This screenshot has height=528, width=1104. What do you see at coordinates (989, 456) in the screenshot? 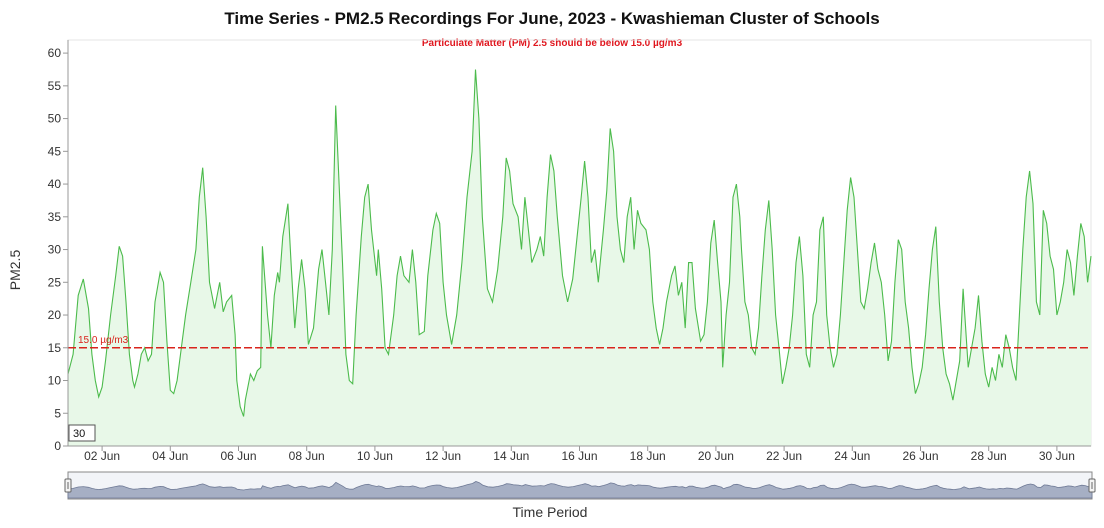
I see `x-tick-label: 28 Jun` at bounding box center [989, 456].